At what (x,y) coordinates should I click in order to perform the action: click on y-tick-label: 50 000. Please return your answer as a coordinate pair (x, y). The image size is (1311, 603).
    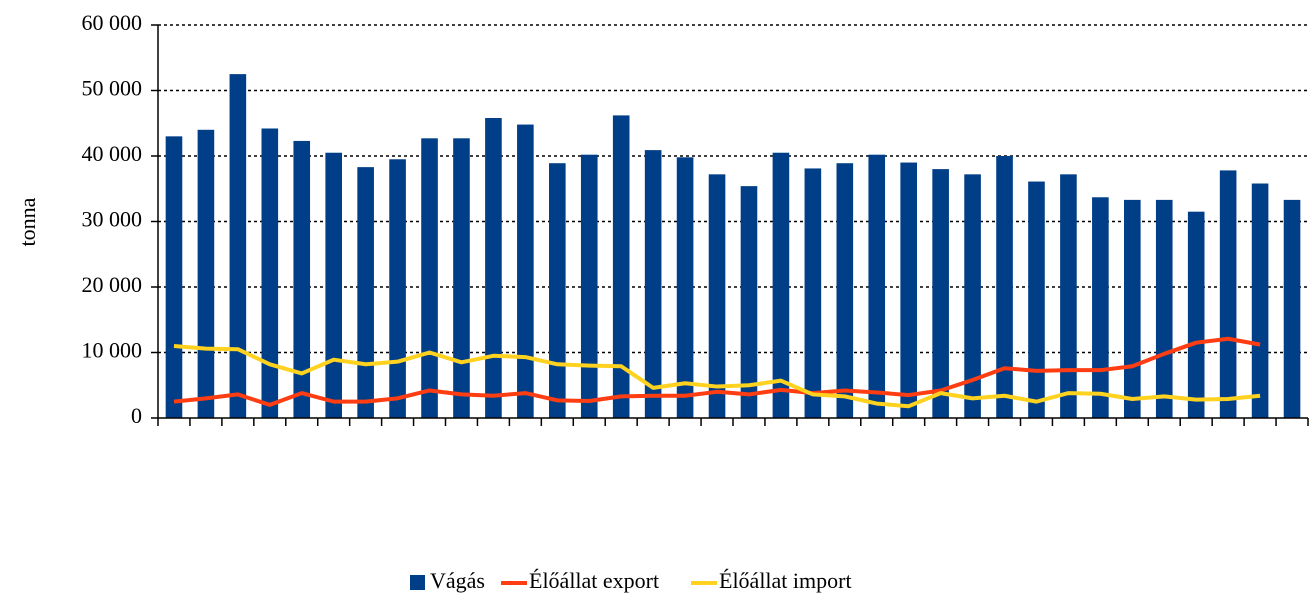
    Looking at the image, I should click on (112, 88).